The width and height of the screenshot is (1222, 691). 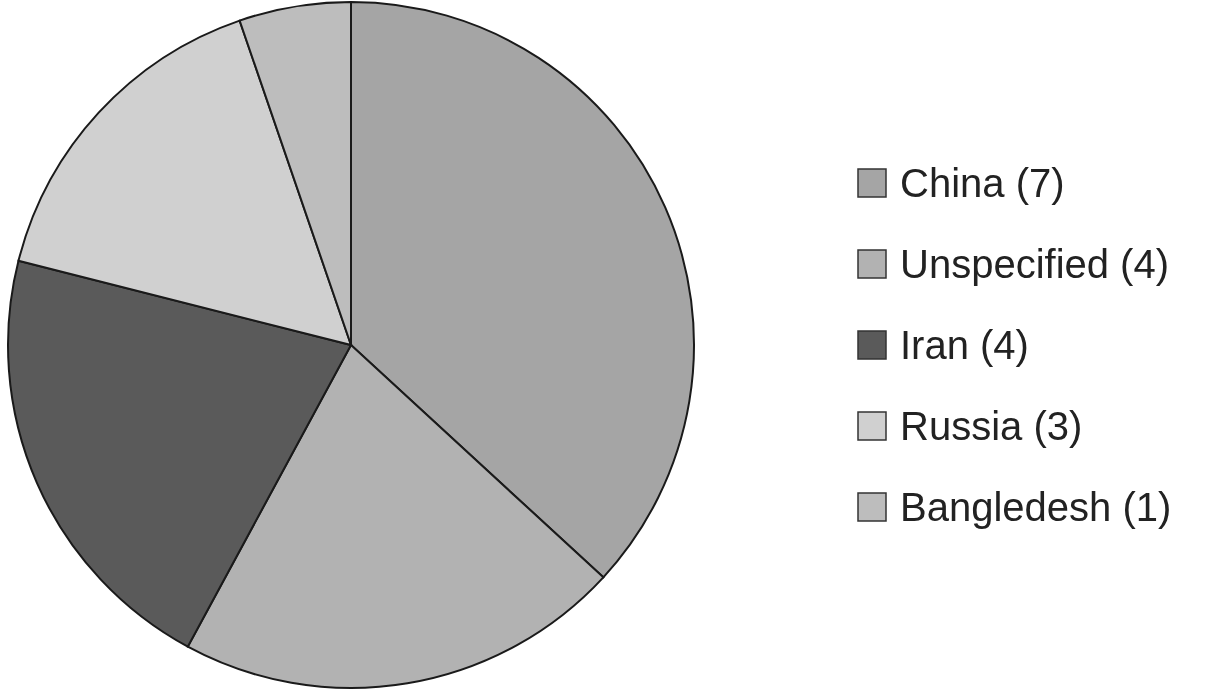 I want to click on legend-label: China (7), so click(x=982, y=183).